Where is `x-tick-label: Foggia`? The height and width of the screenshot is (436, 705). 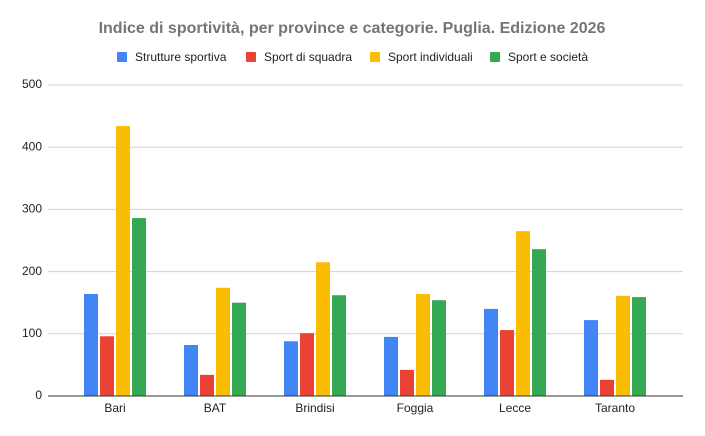 x-tick-label: Foggia is located at coordinates (415, 408).